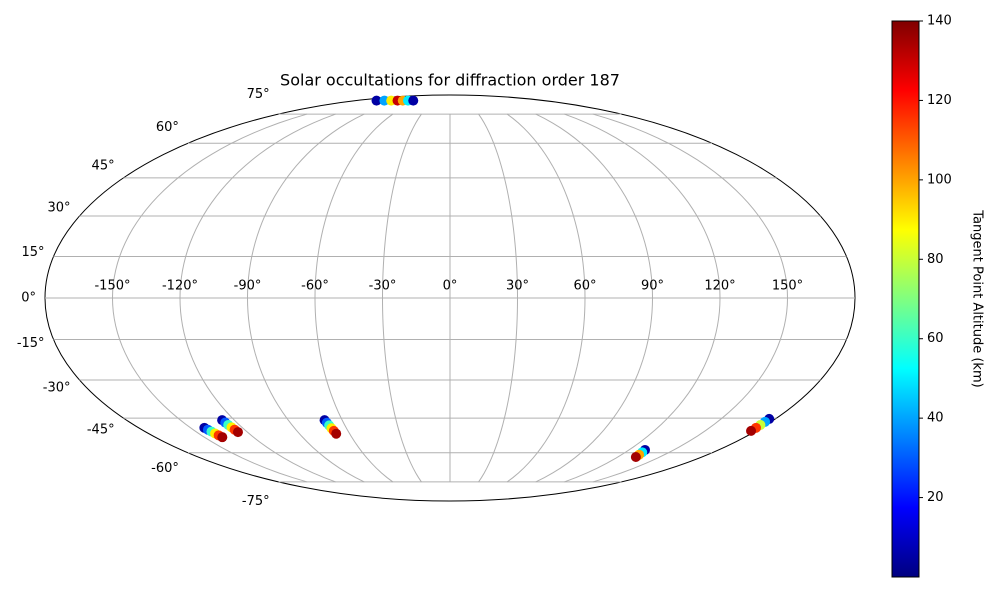 The image size is (998, 592). I want to click on y-tick-label: -15°, so click(31, 343).